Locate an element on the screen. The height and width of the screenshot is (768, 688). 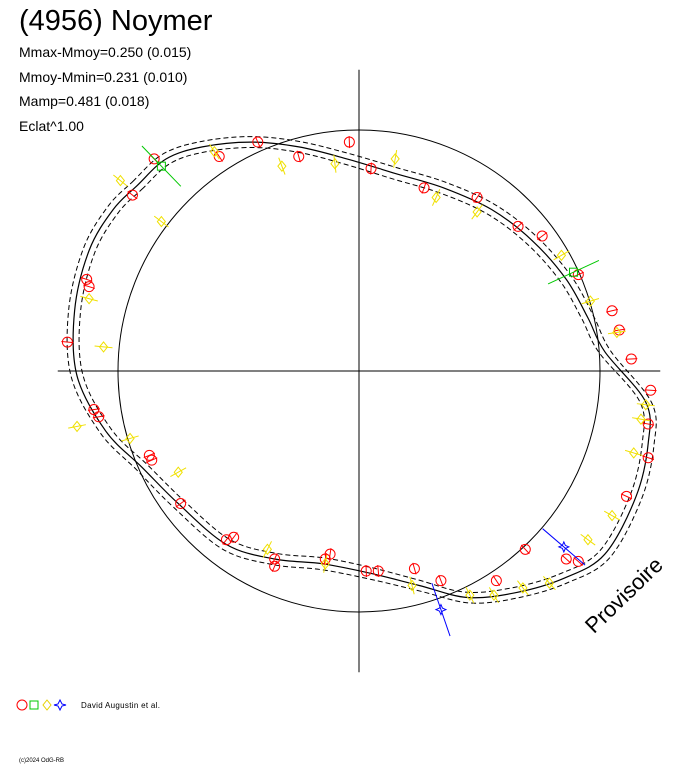
circle-point-4-errorbar is located at coordinates (98, 417).